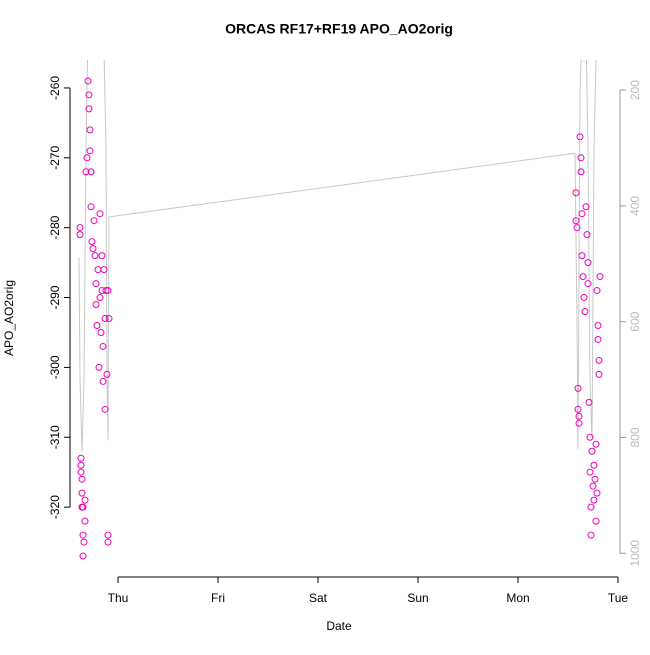 Image resolution: width=650 pixels, height=655 pixels. I want to click on x-tick-label: Thu, so click(118, 598).